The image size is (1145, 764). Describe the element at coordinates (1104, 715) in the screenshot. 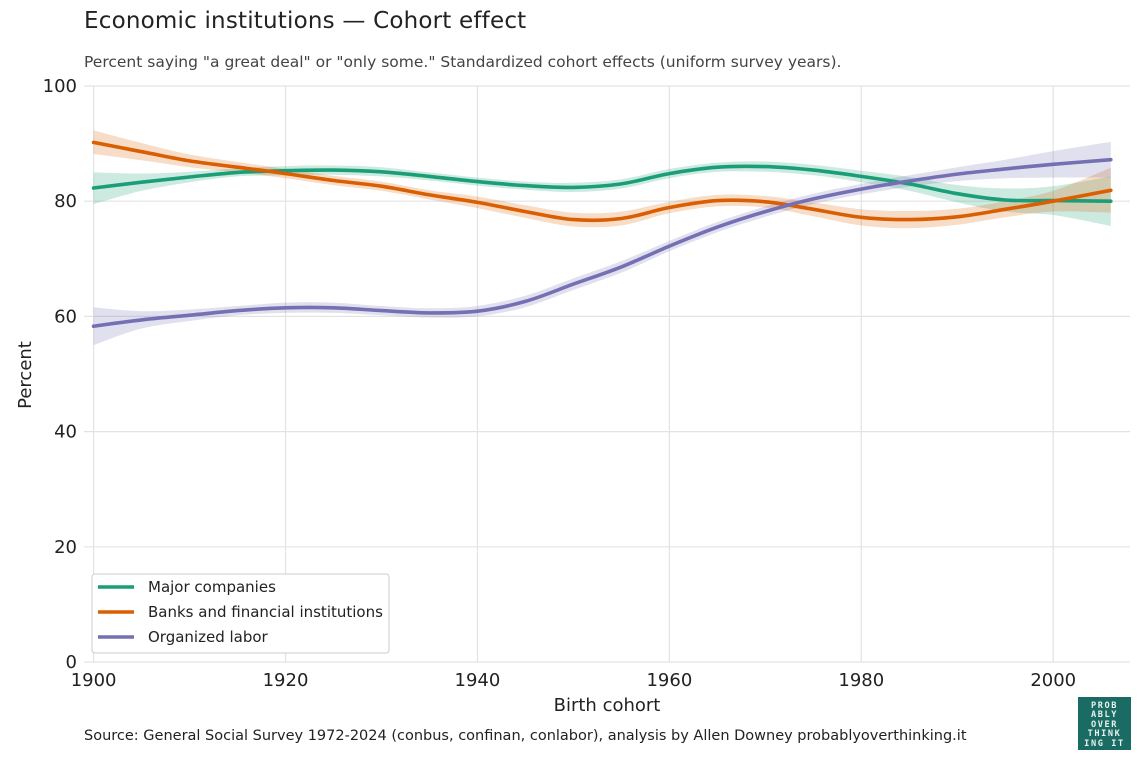

I see `logo-line: ABLY` at that location.